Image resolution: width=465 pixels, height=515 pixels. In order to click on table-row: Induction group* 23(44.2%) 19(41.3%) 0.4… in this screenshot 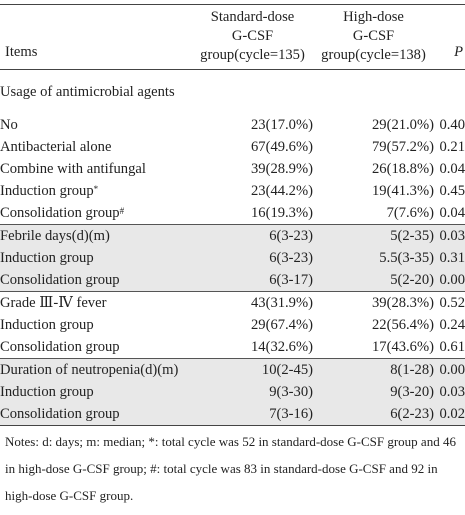, I will do `click(232, 191)`.